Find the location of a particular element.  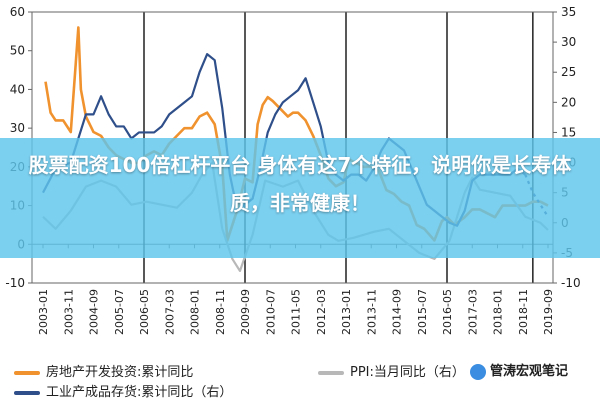

legend-swatch-ppi is located at coordinates (331, 372).